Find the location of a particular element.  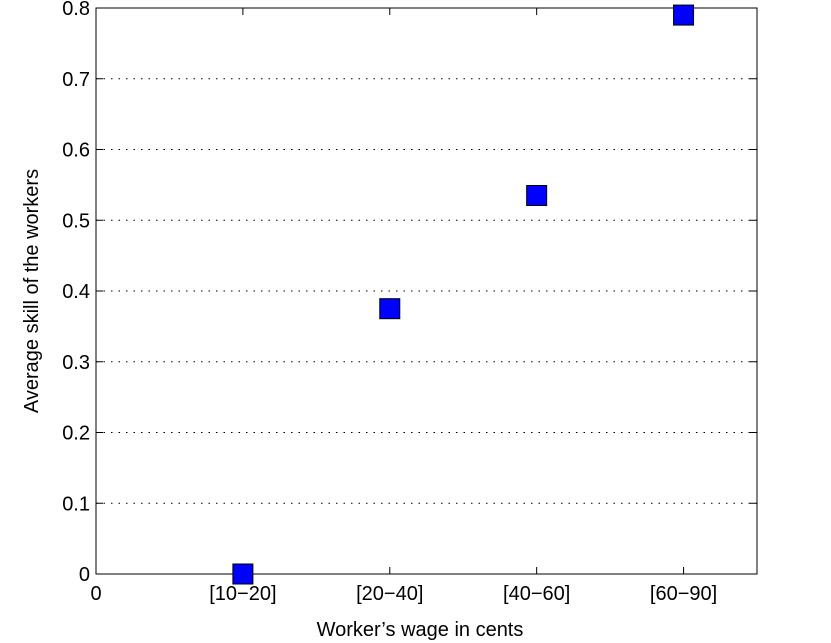

x-tick-label: [10−20] is located at coordinates (242, 594).